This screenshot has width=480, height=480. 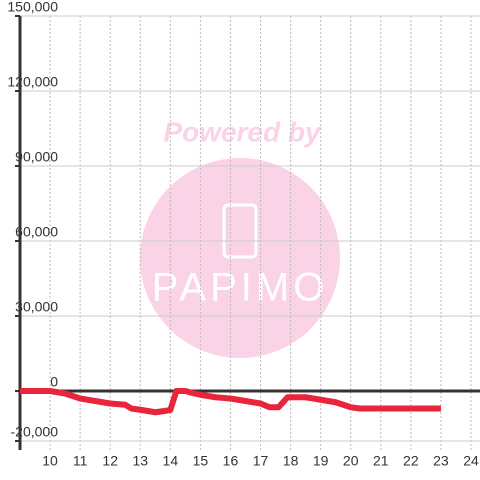 I want to click on x-tick-label: 12, so click(x=110, y=461).